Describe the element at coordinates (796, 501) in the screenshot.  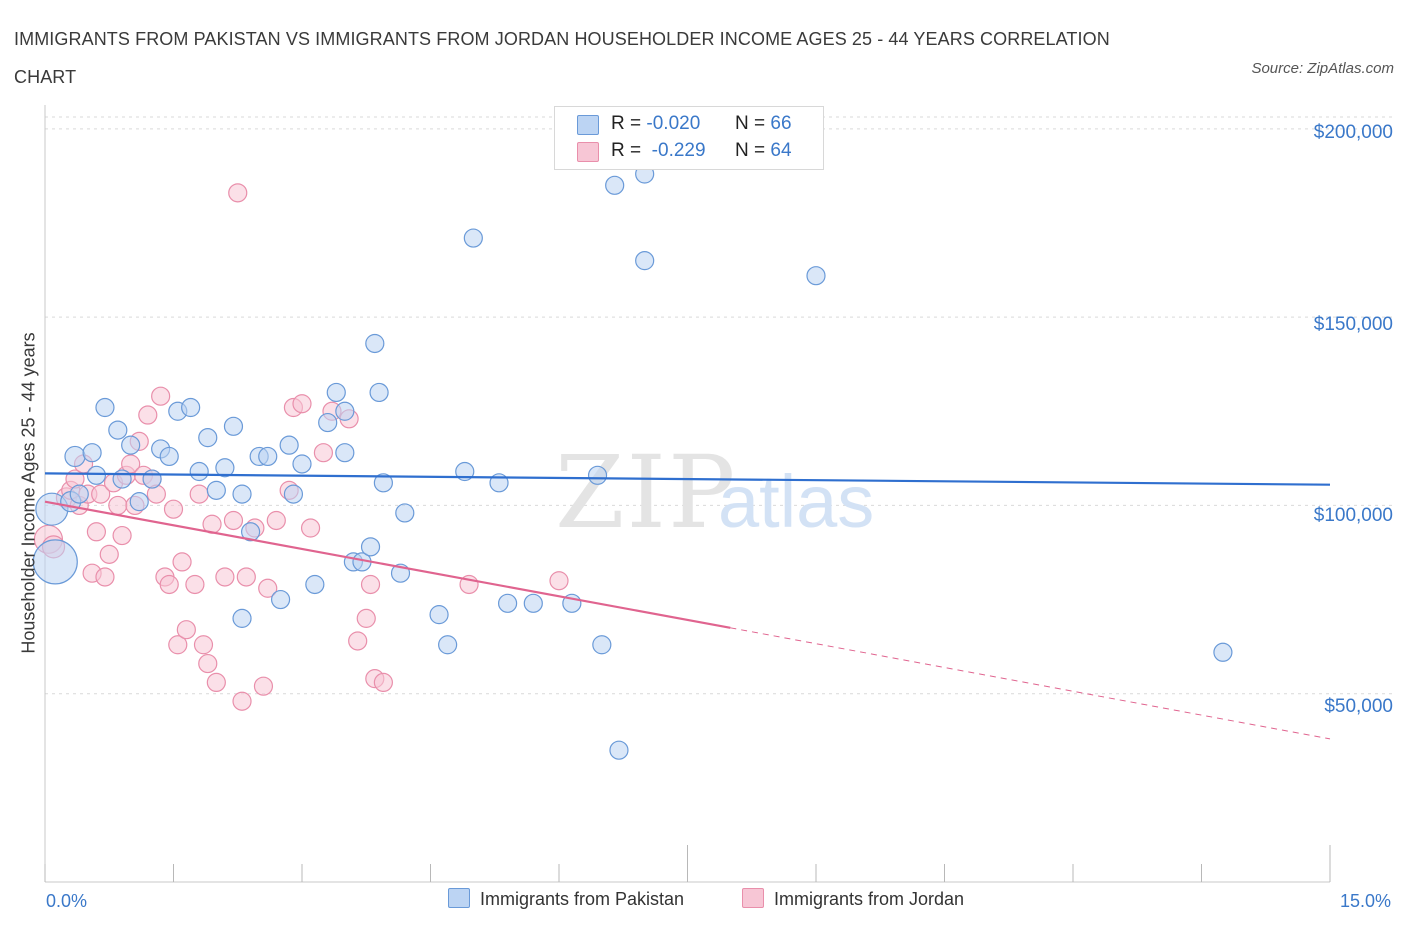
I see `watermark-atlas: atlas` at that location.